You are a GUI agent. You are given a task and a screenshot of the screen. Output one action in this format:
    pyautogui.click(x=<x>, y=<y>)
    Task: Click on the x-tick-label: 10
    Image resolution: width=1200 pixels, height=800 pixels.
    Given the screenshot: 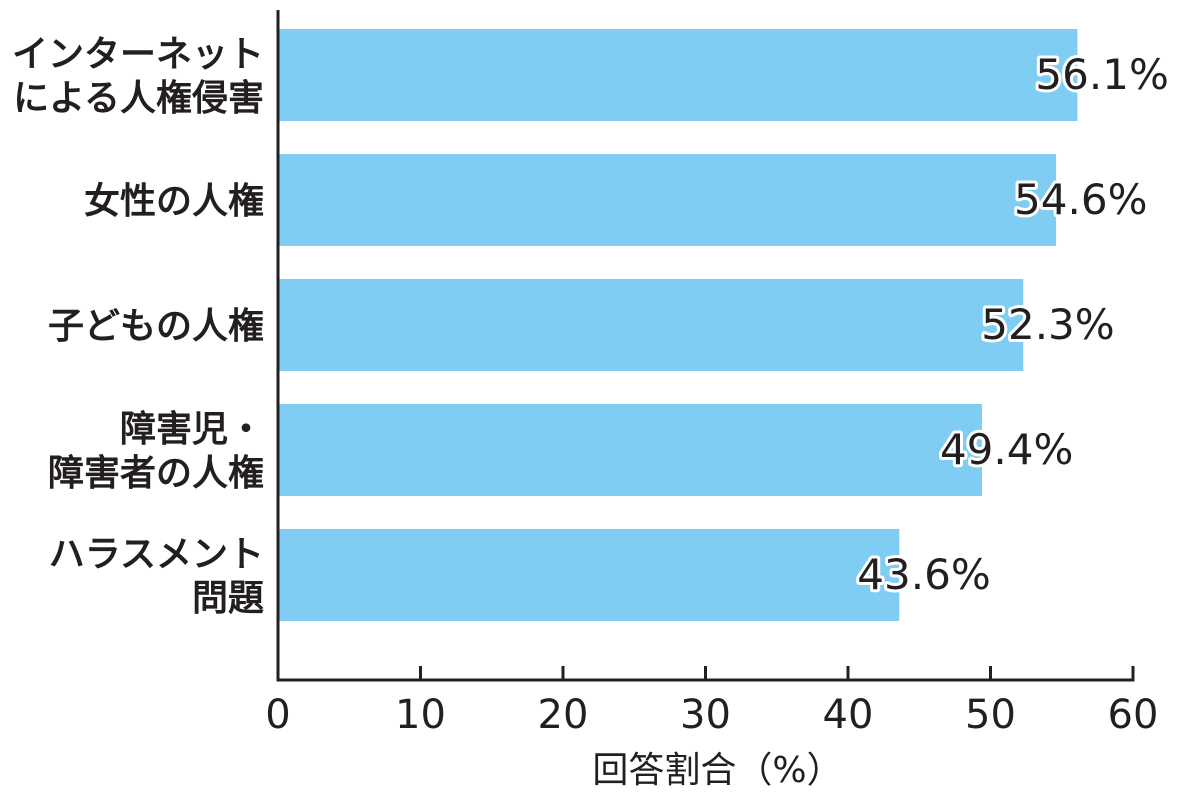 What is the action you would take?
    pyautogui.click(x=420, y=715)
    